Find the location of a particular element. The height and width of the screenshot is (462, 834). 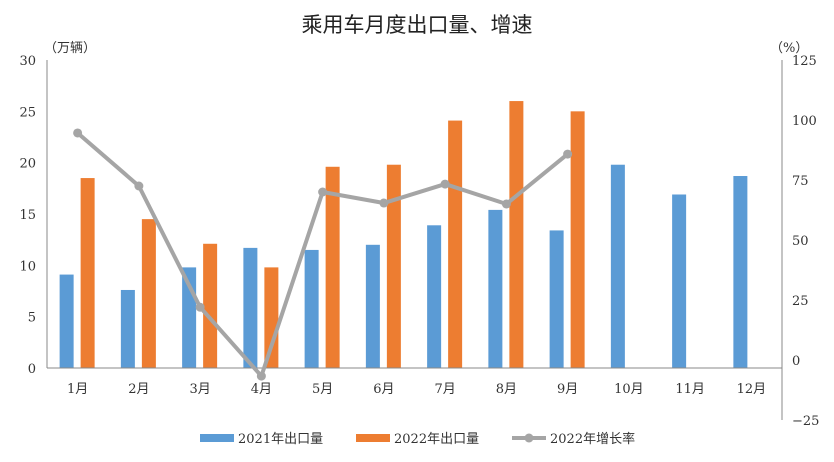

chart-title: 乘用车月度出口量、增速 is located at coordinates (417, 25).